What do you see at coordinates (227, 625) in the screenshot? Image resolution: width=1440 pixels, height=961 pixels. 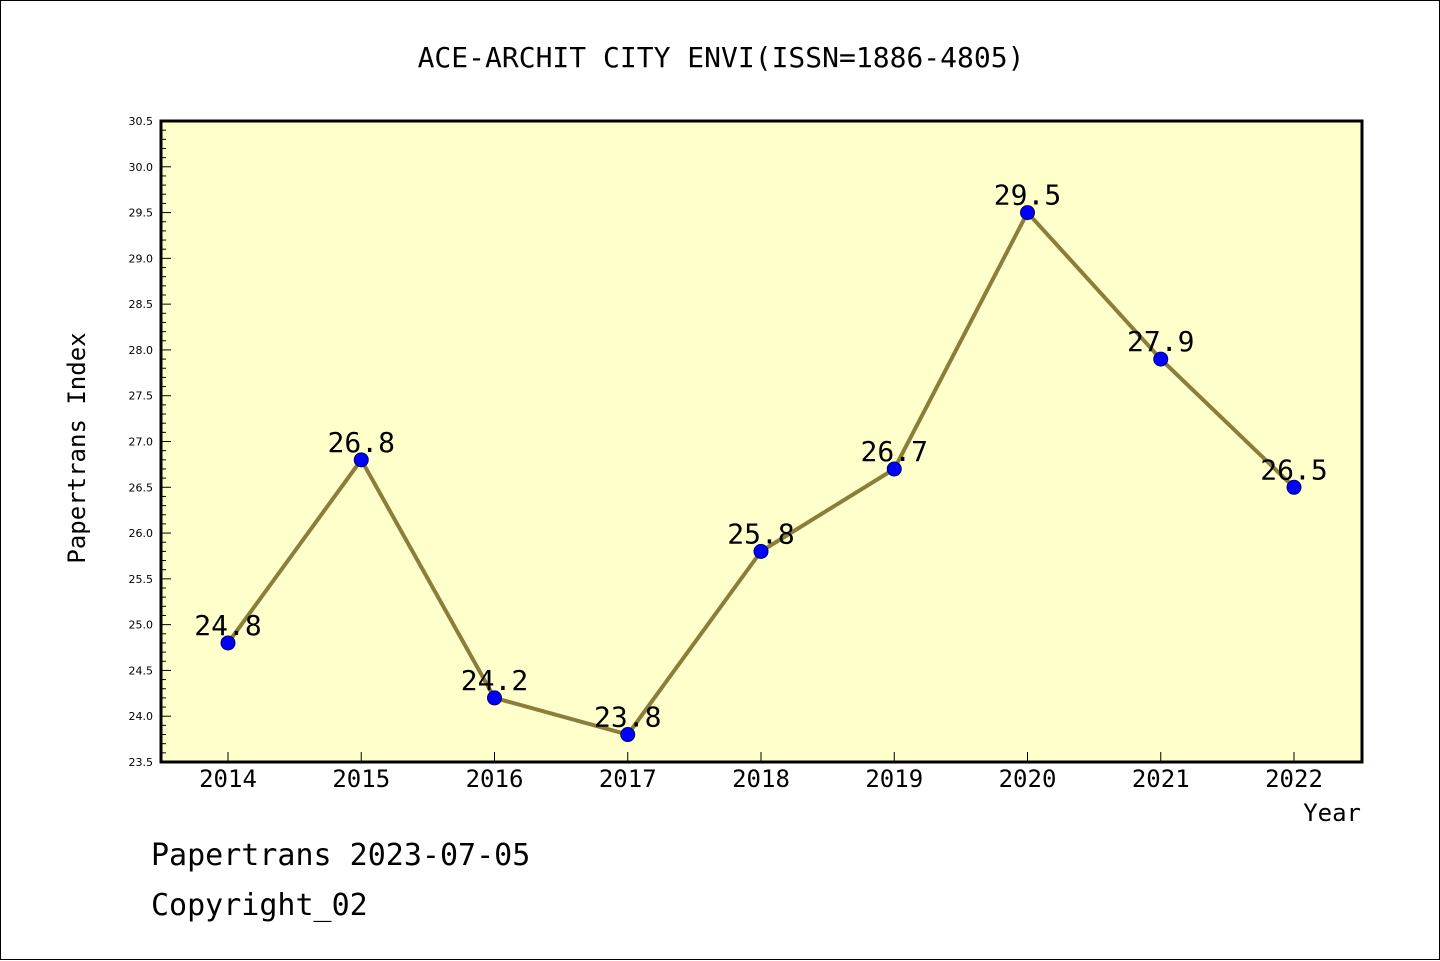 I see `data-label: 24.8` at bounding box center [227, 625].